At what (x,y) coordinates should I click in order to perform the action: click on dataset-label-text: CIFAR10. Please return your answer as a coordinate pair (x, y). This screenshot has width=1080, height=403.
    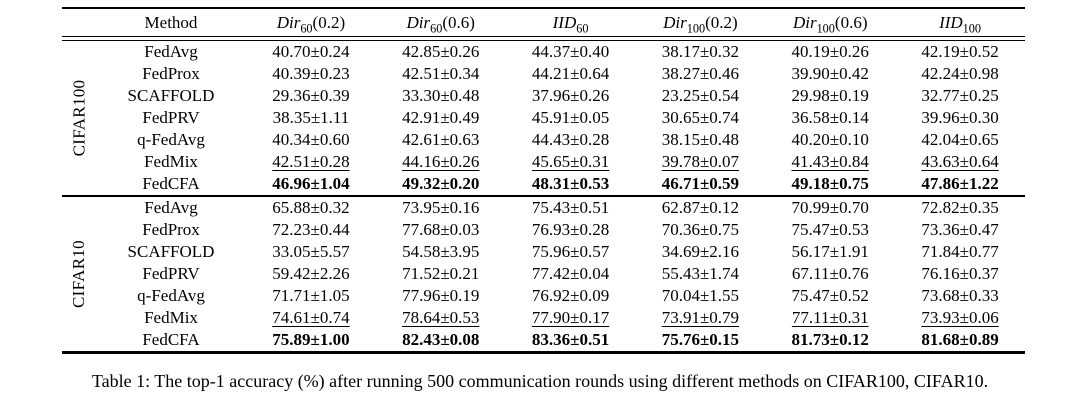
    Looking at the image, I should click on (79, 274).